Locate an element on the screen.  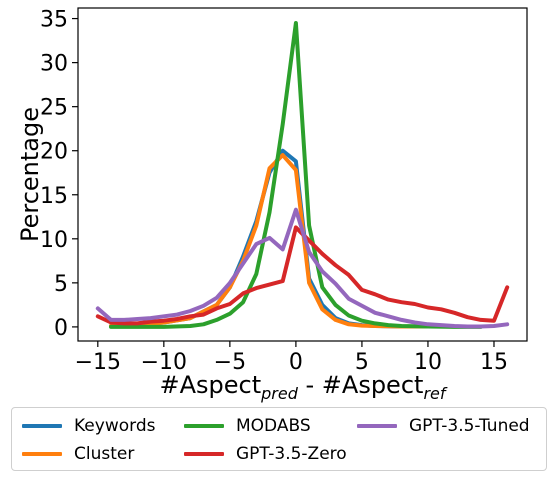
y-tick-label: 30 is located at coordinates (54, 64).